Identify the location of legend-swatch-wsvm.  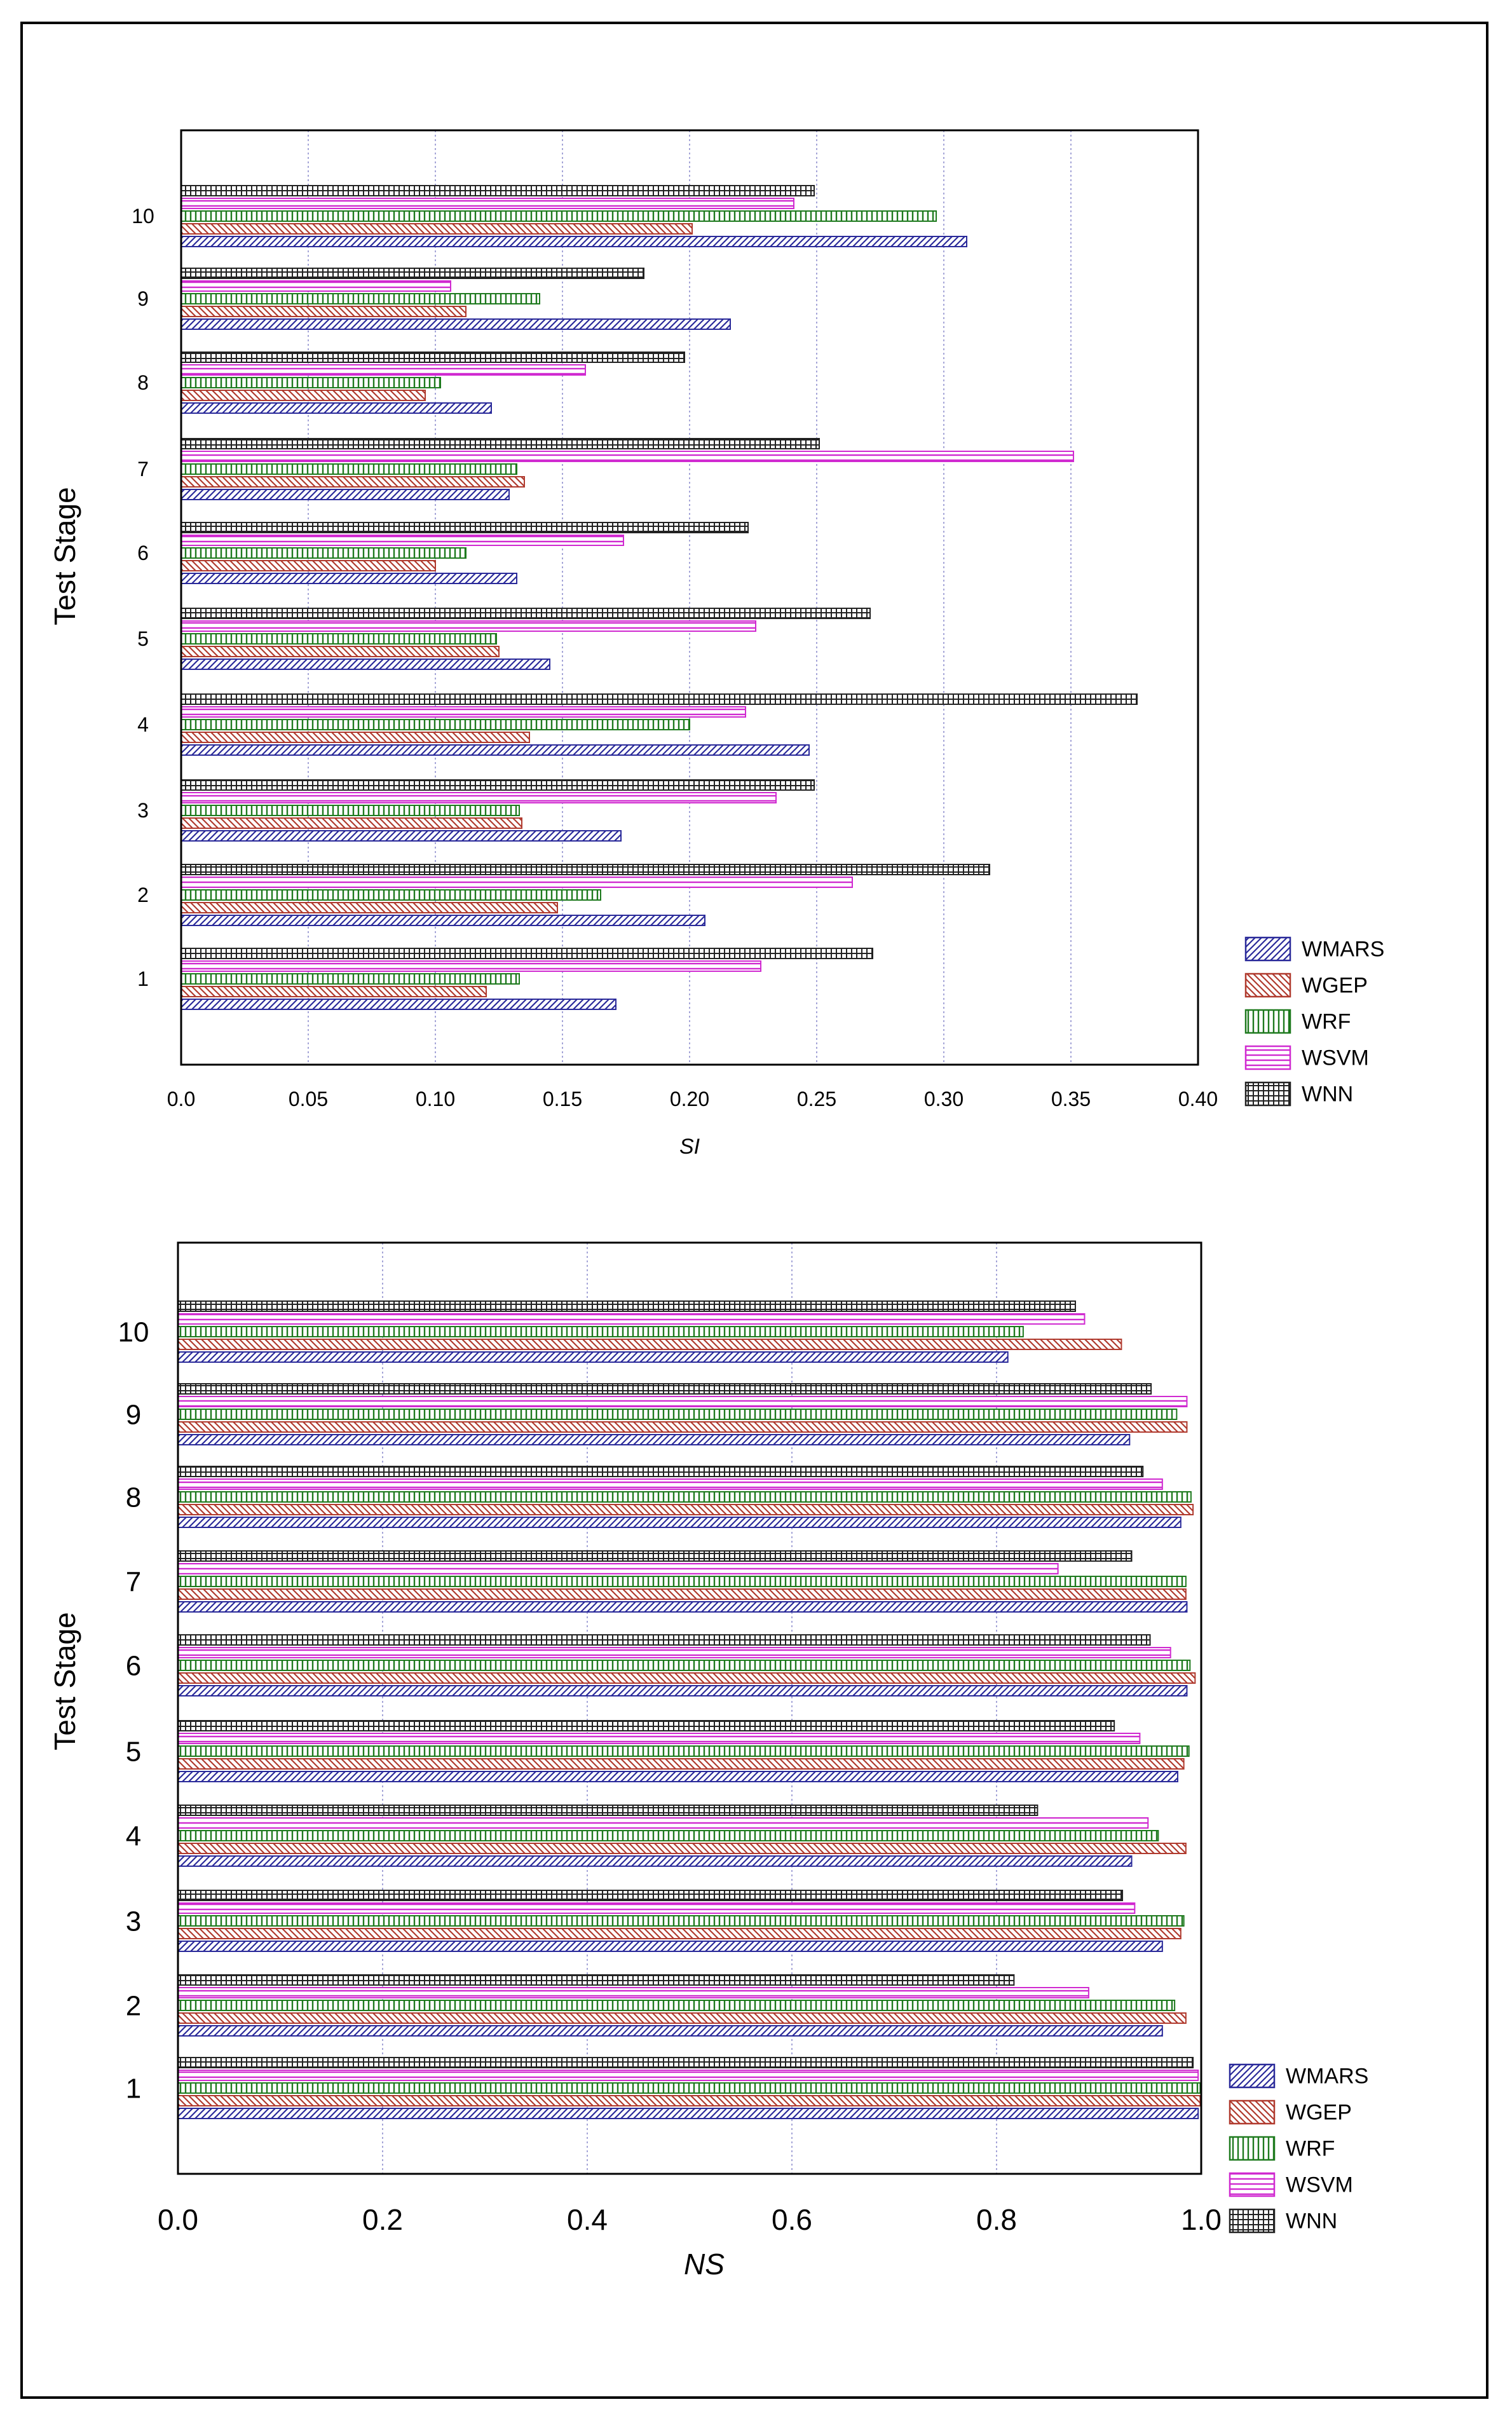
(1267, 1057).